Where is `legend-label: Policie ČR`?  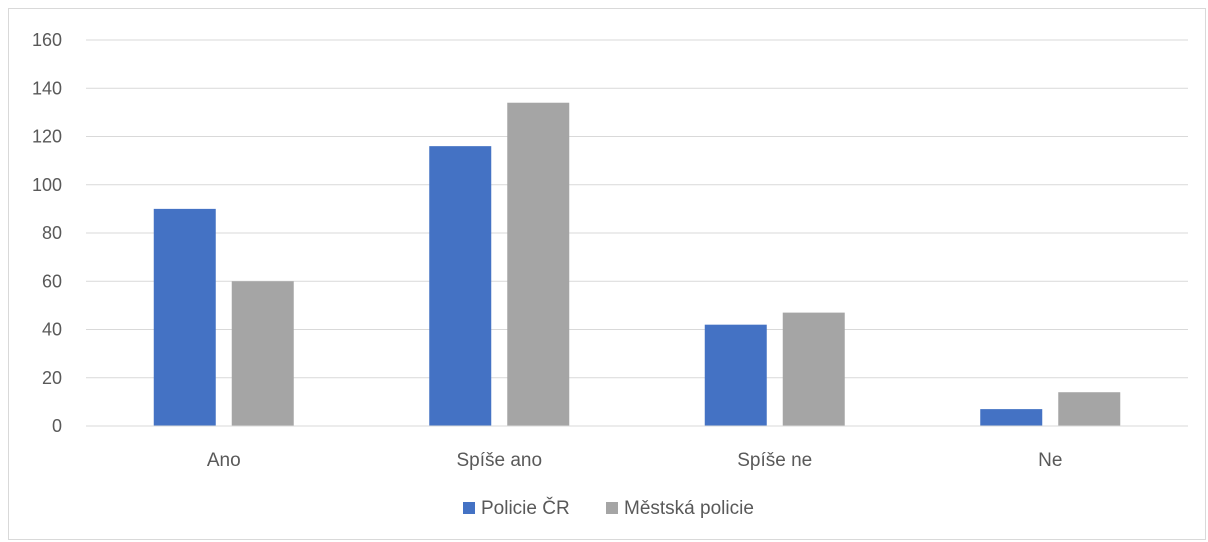
legend-label: Policie ČR is located at coordinates (525, 508).